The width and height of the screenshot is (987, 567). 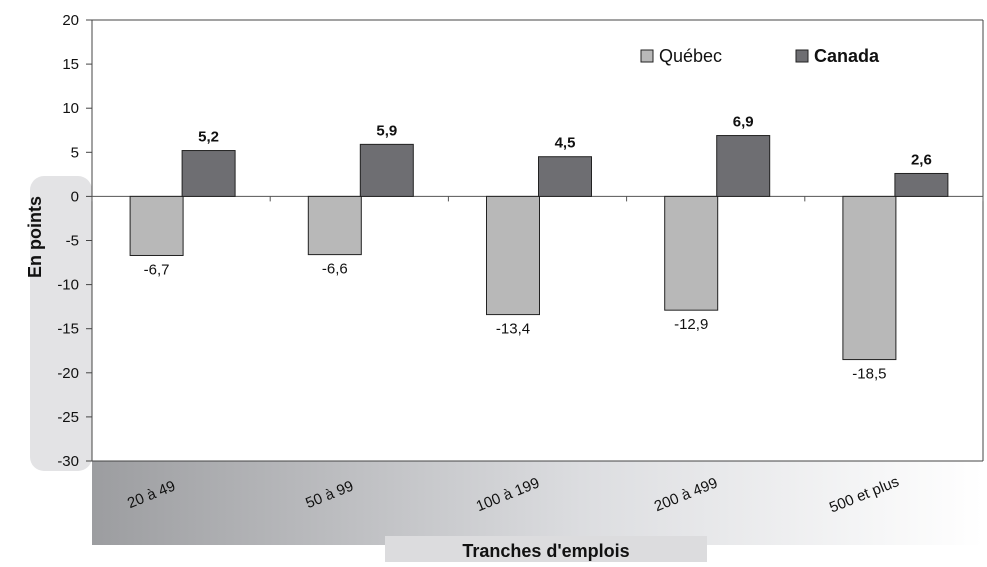 What do you see at coordinates (70, 20) in the screenshot?
I see `y-tick-label: 20` at bounding box center [70, 20].